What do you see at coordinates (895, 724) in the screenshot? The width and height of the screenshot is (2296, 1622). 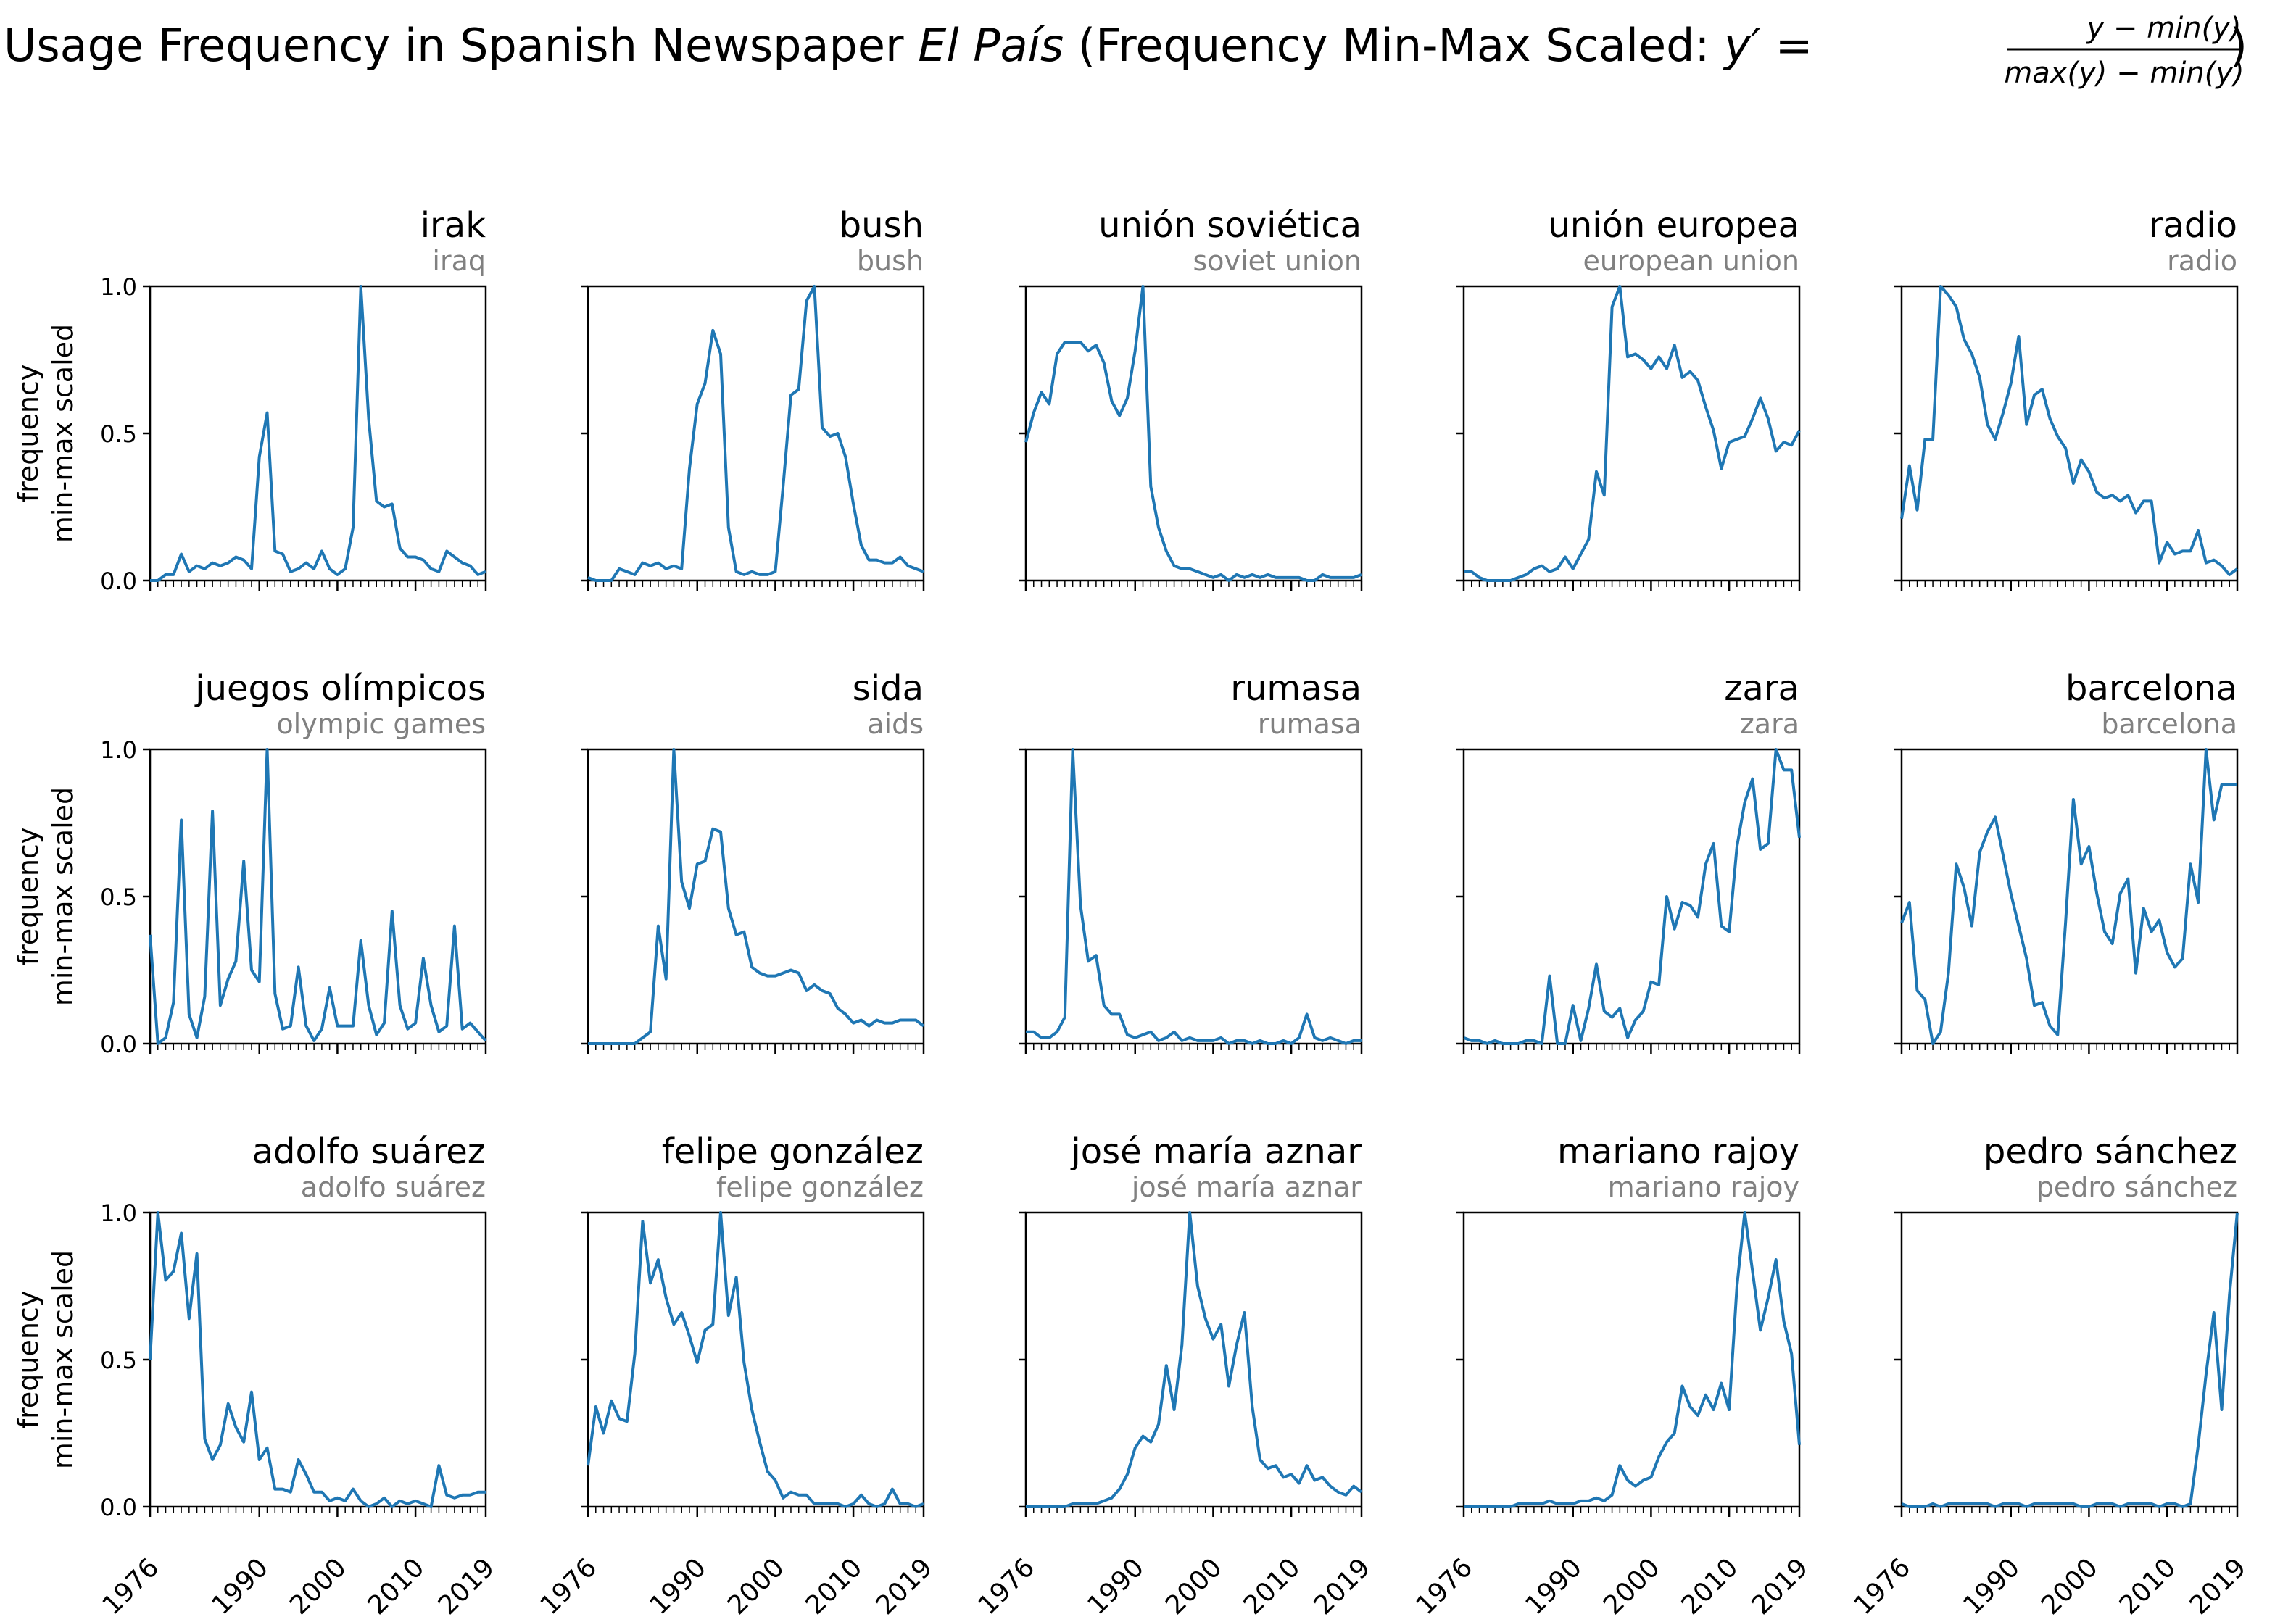 I see `panel-subtitle: aids` at bounding box center [895, 724].